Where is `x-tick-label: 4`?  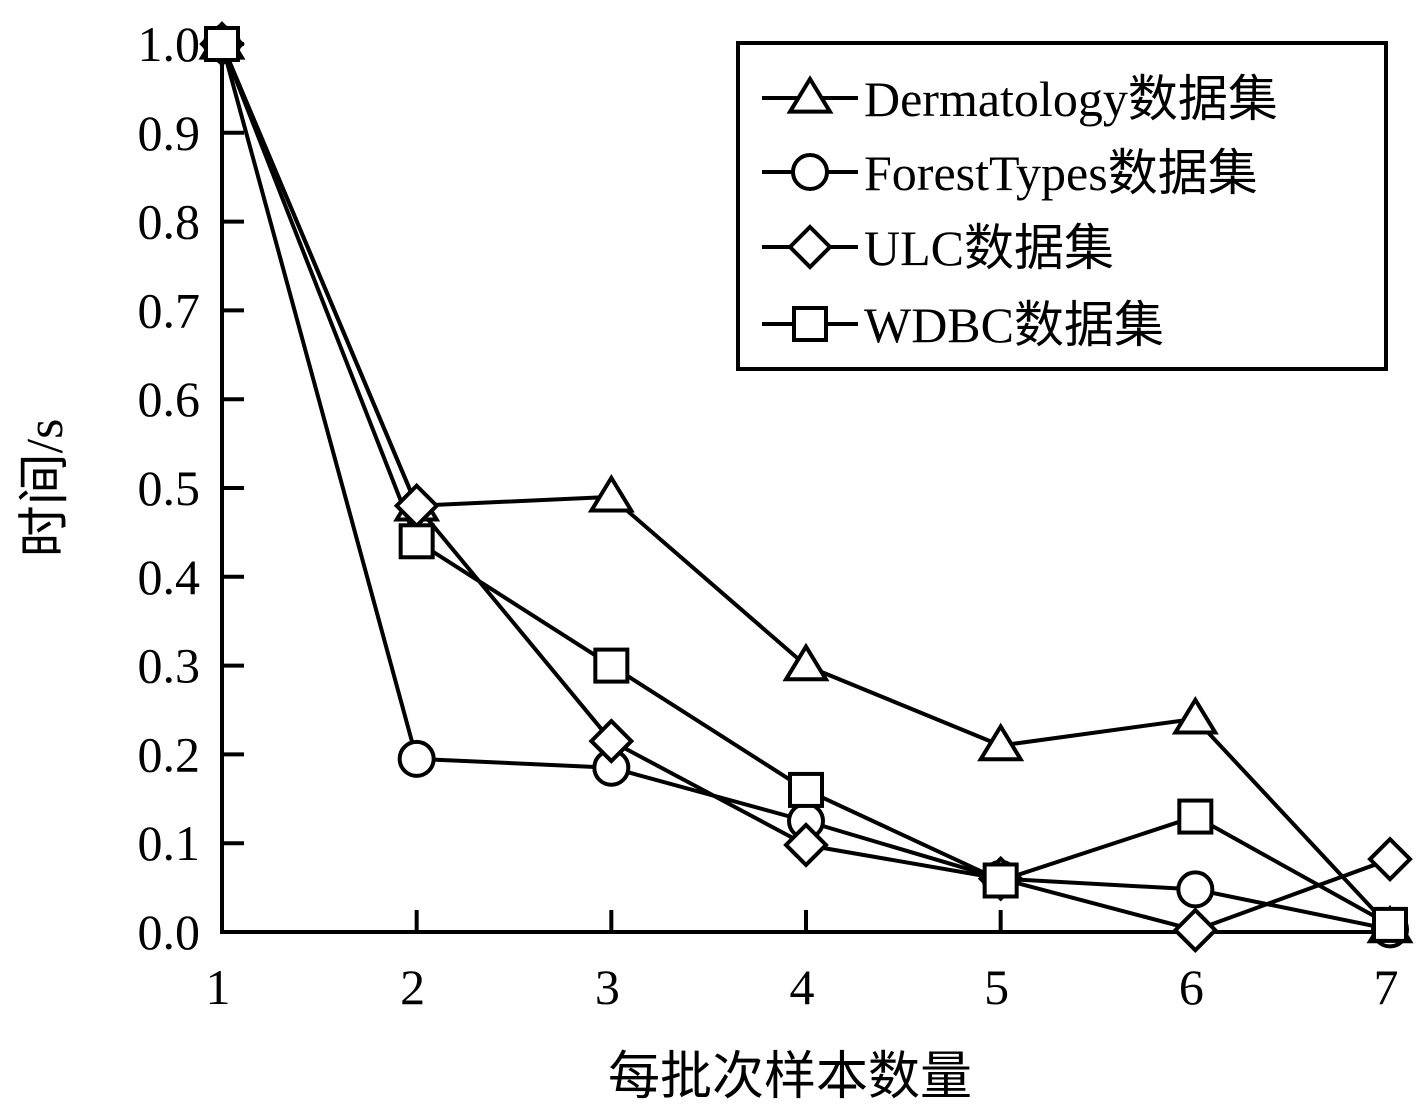
x-tick-label: 4 is located at coordinates (802, 987).